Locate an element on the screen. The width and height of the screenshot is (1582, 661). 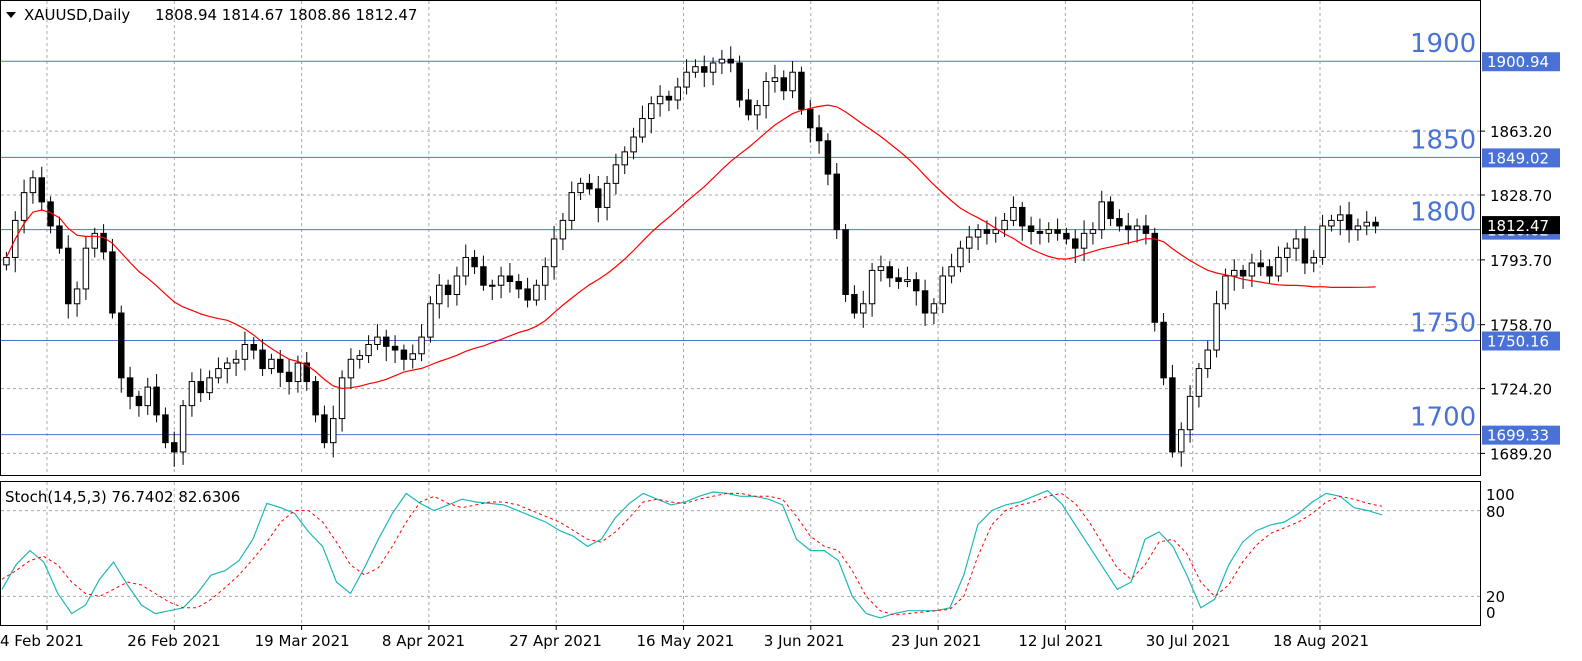
price-tag-text-1900: 1900.94 is located at coordinates (1518, 62).